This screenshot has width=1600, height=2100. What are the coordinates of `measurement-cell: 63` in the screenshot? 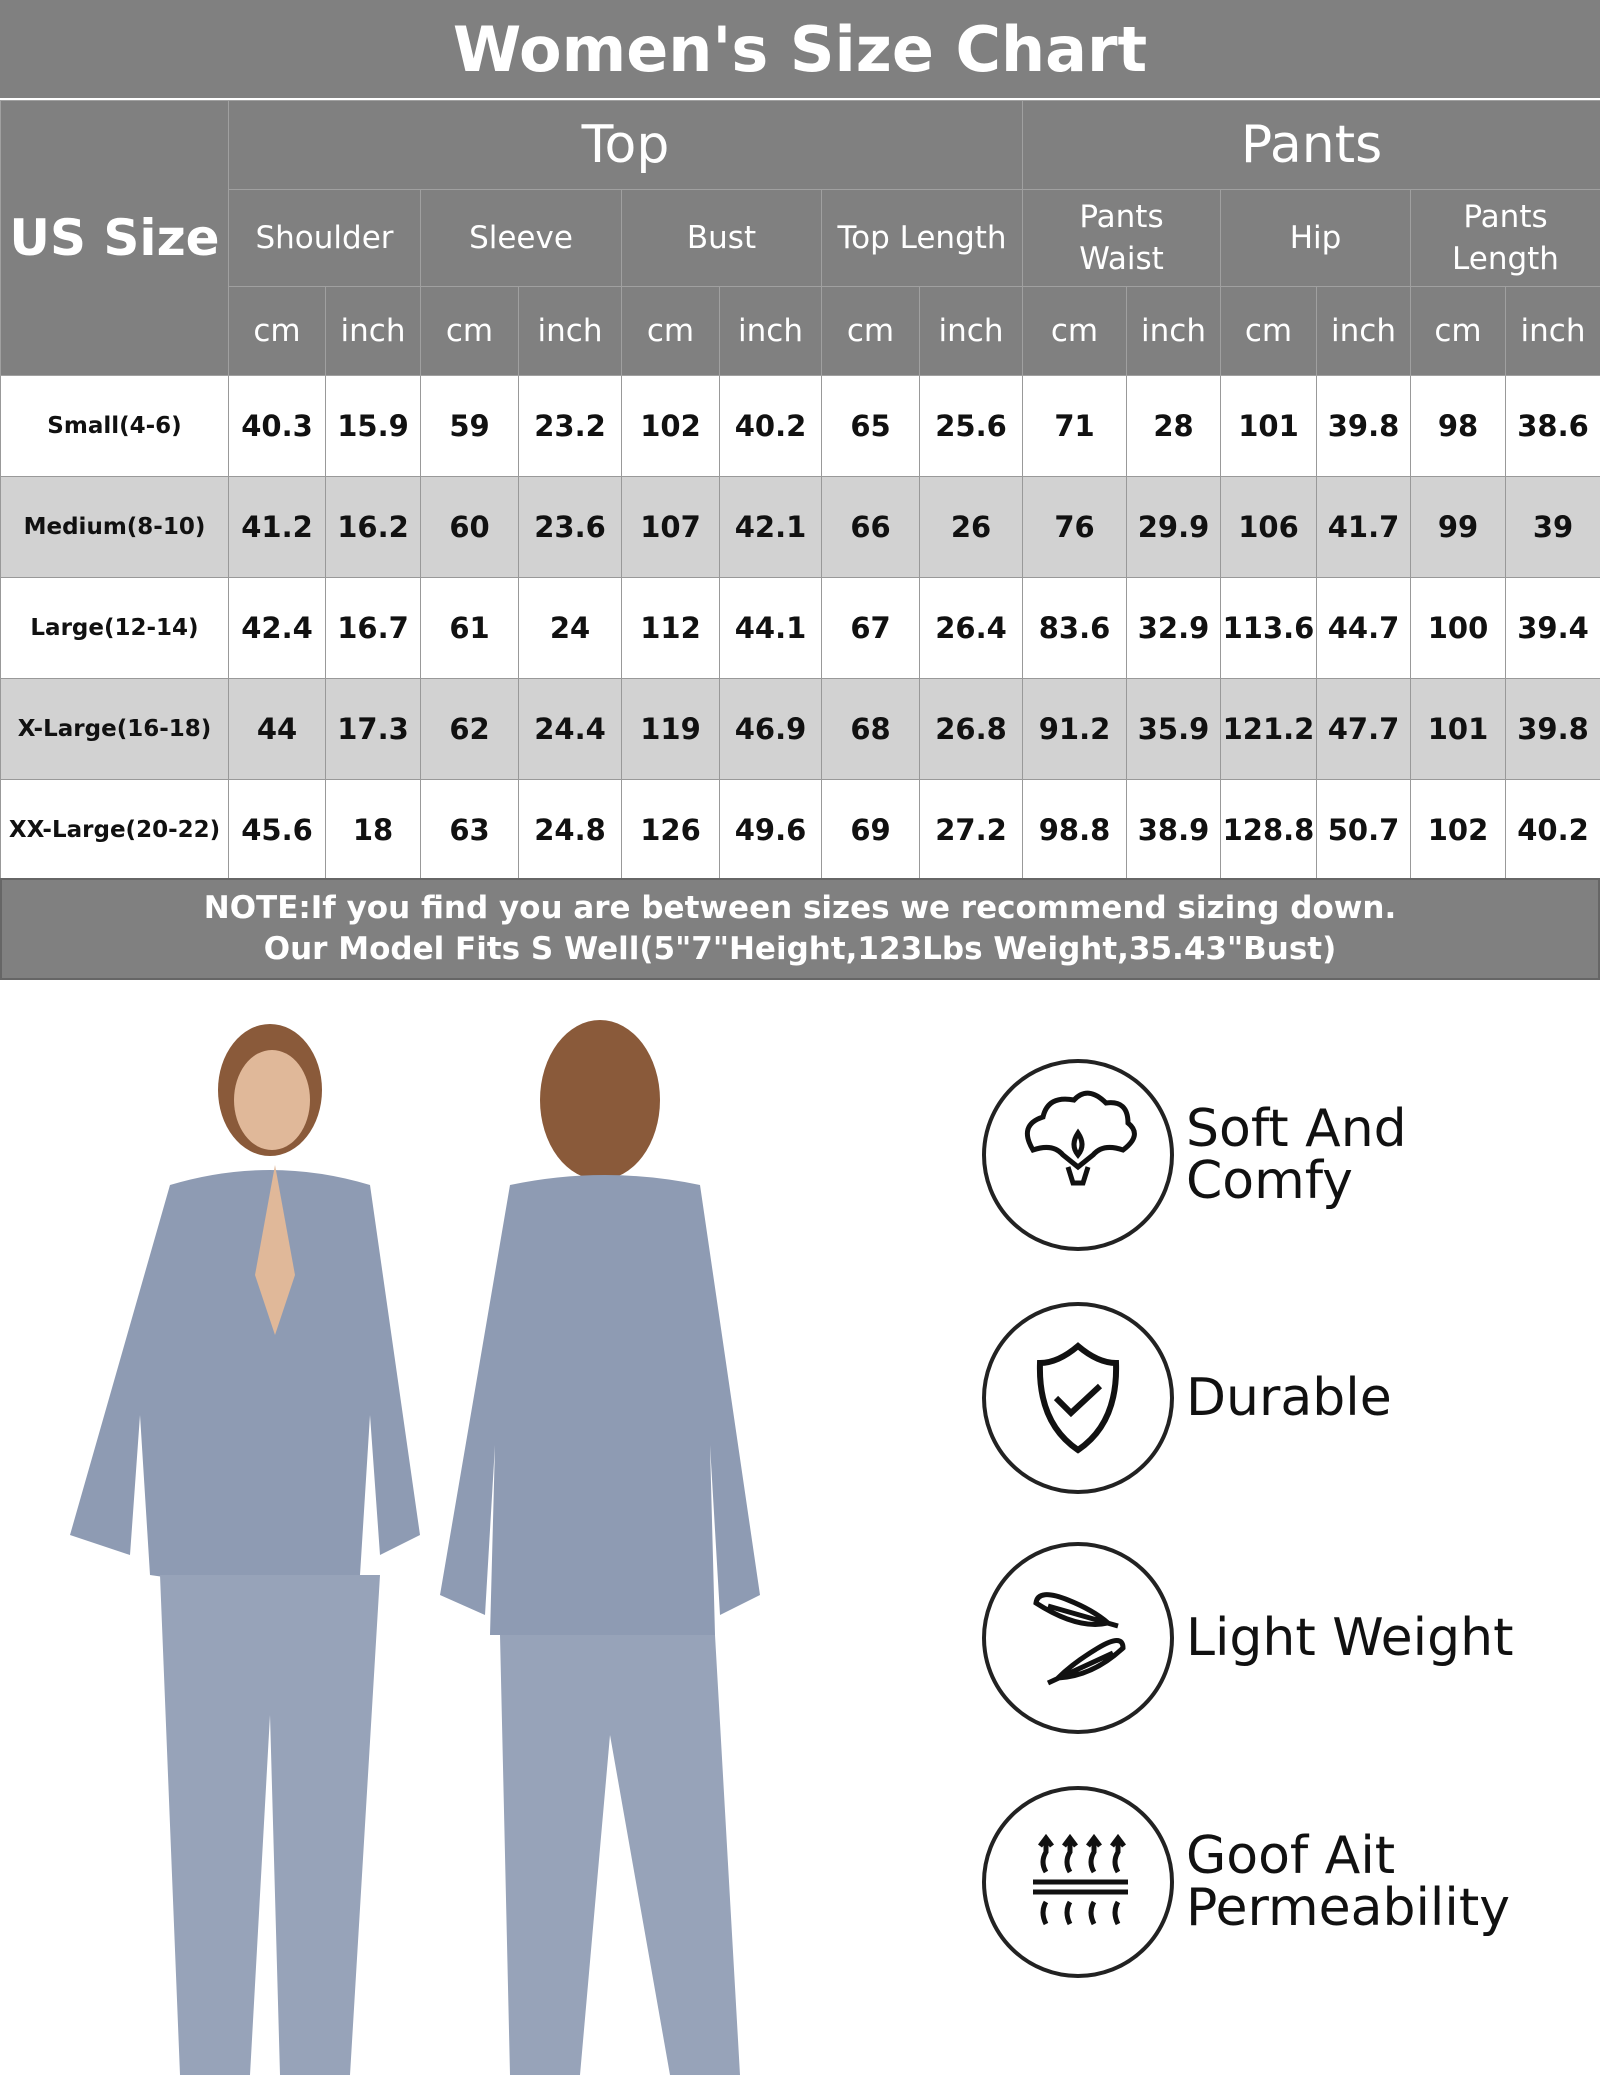 It's located at (469, 830).